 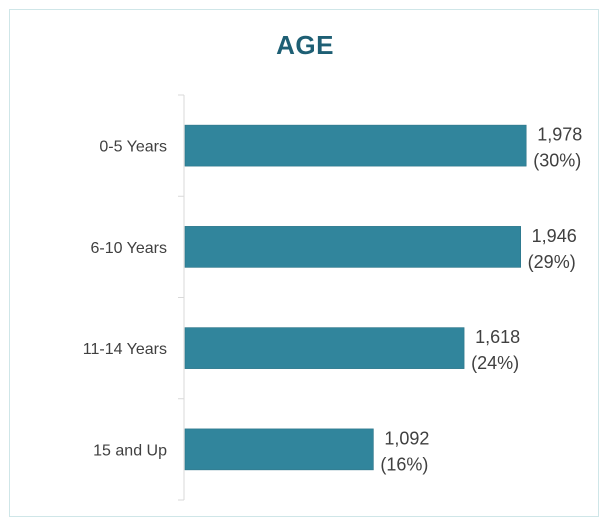 What do you see at coordinates (557, 161) in the screenshot?
I see `percent-label: (30%)` at bounding box center [557, 161].